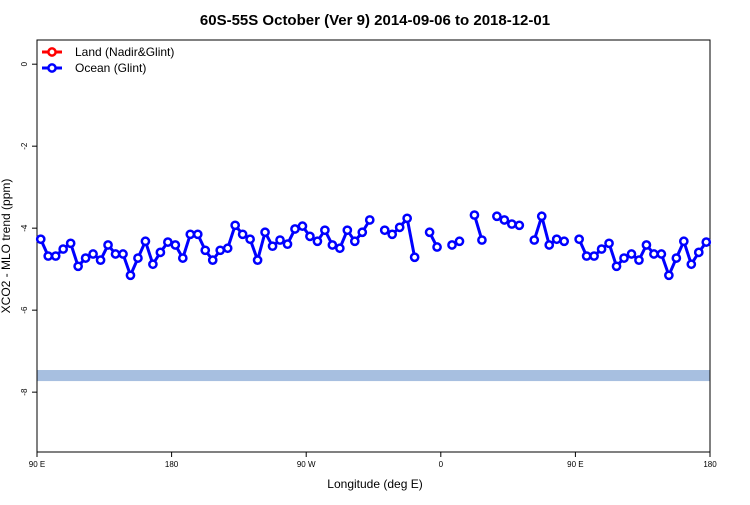 This screenshot has width=750, height=505. What do you see at coordinates (374, 484) in the screenshot?
I see `x-axis-label: Longitude (deg E)` at bounding box center [374, 484].